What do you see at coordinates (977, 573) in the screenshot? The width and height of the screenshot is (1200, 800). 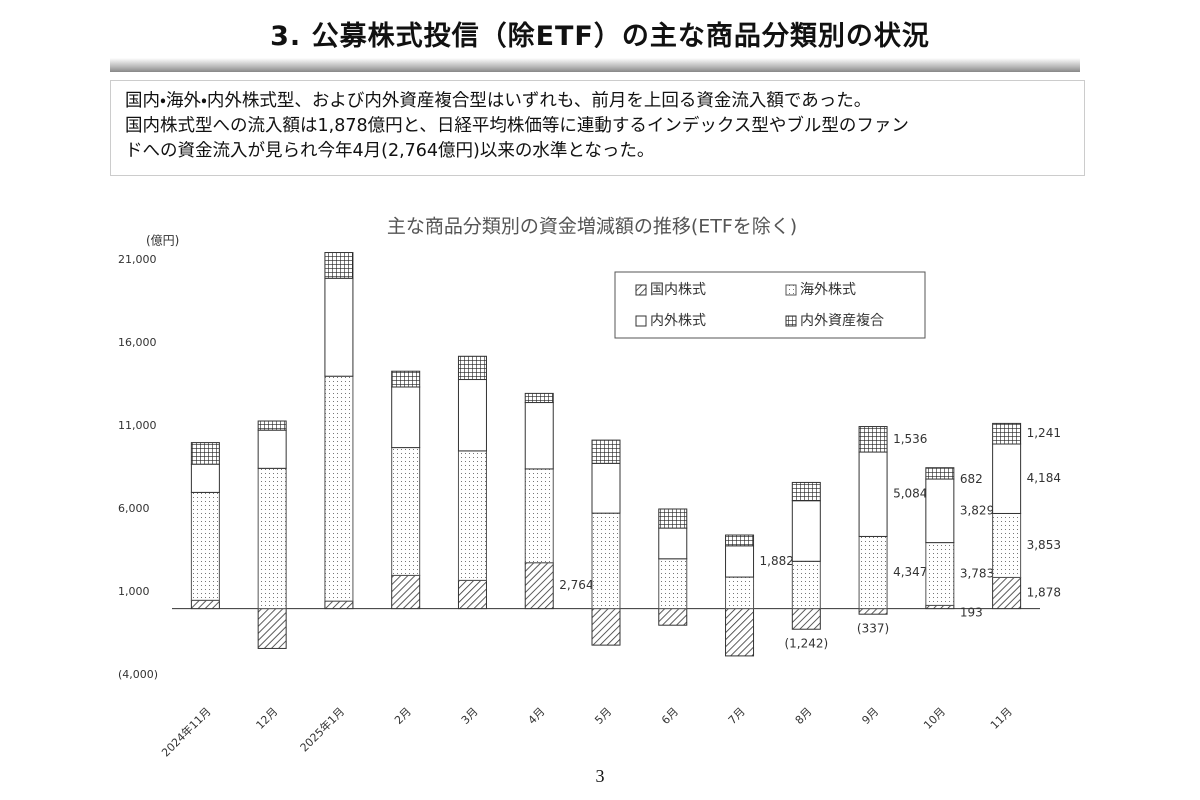 I see `data-label: 3,783` at bounding box center [977, 573].